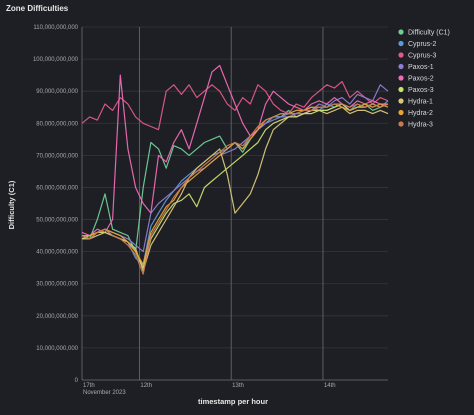  I want to click on legend-label: Cyprus-2, so click(422, 44).